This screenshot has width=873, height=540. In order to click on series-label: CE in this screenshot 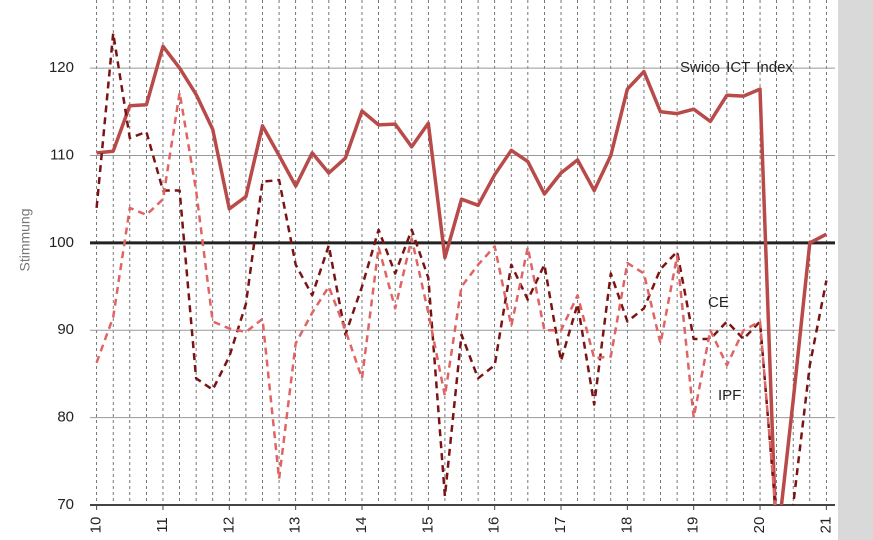, I will do `click(718, 302)`.